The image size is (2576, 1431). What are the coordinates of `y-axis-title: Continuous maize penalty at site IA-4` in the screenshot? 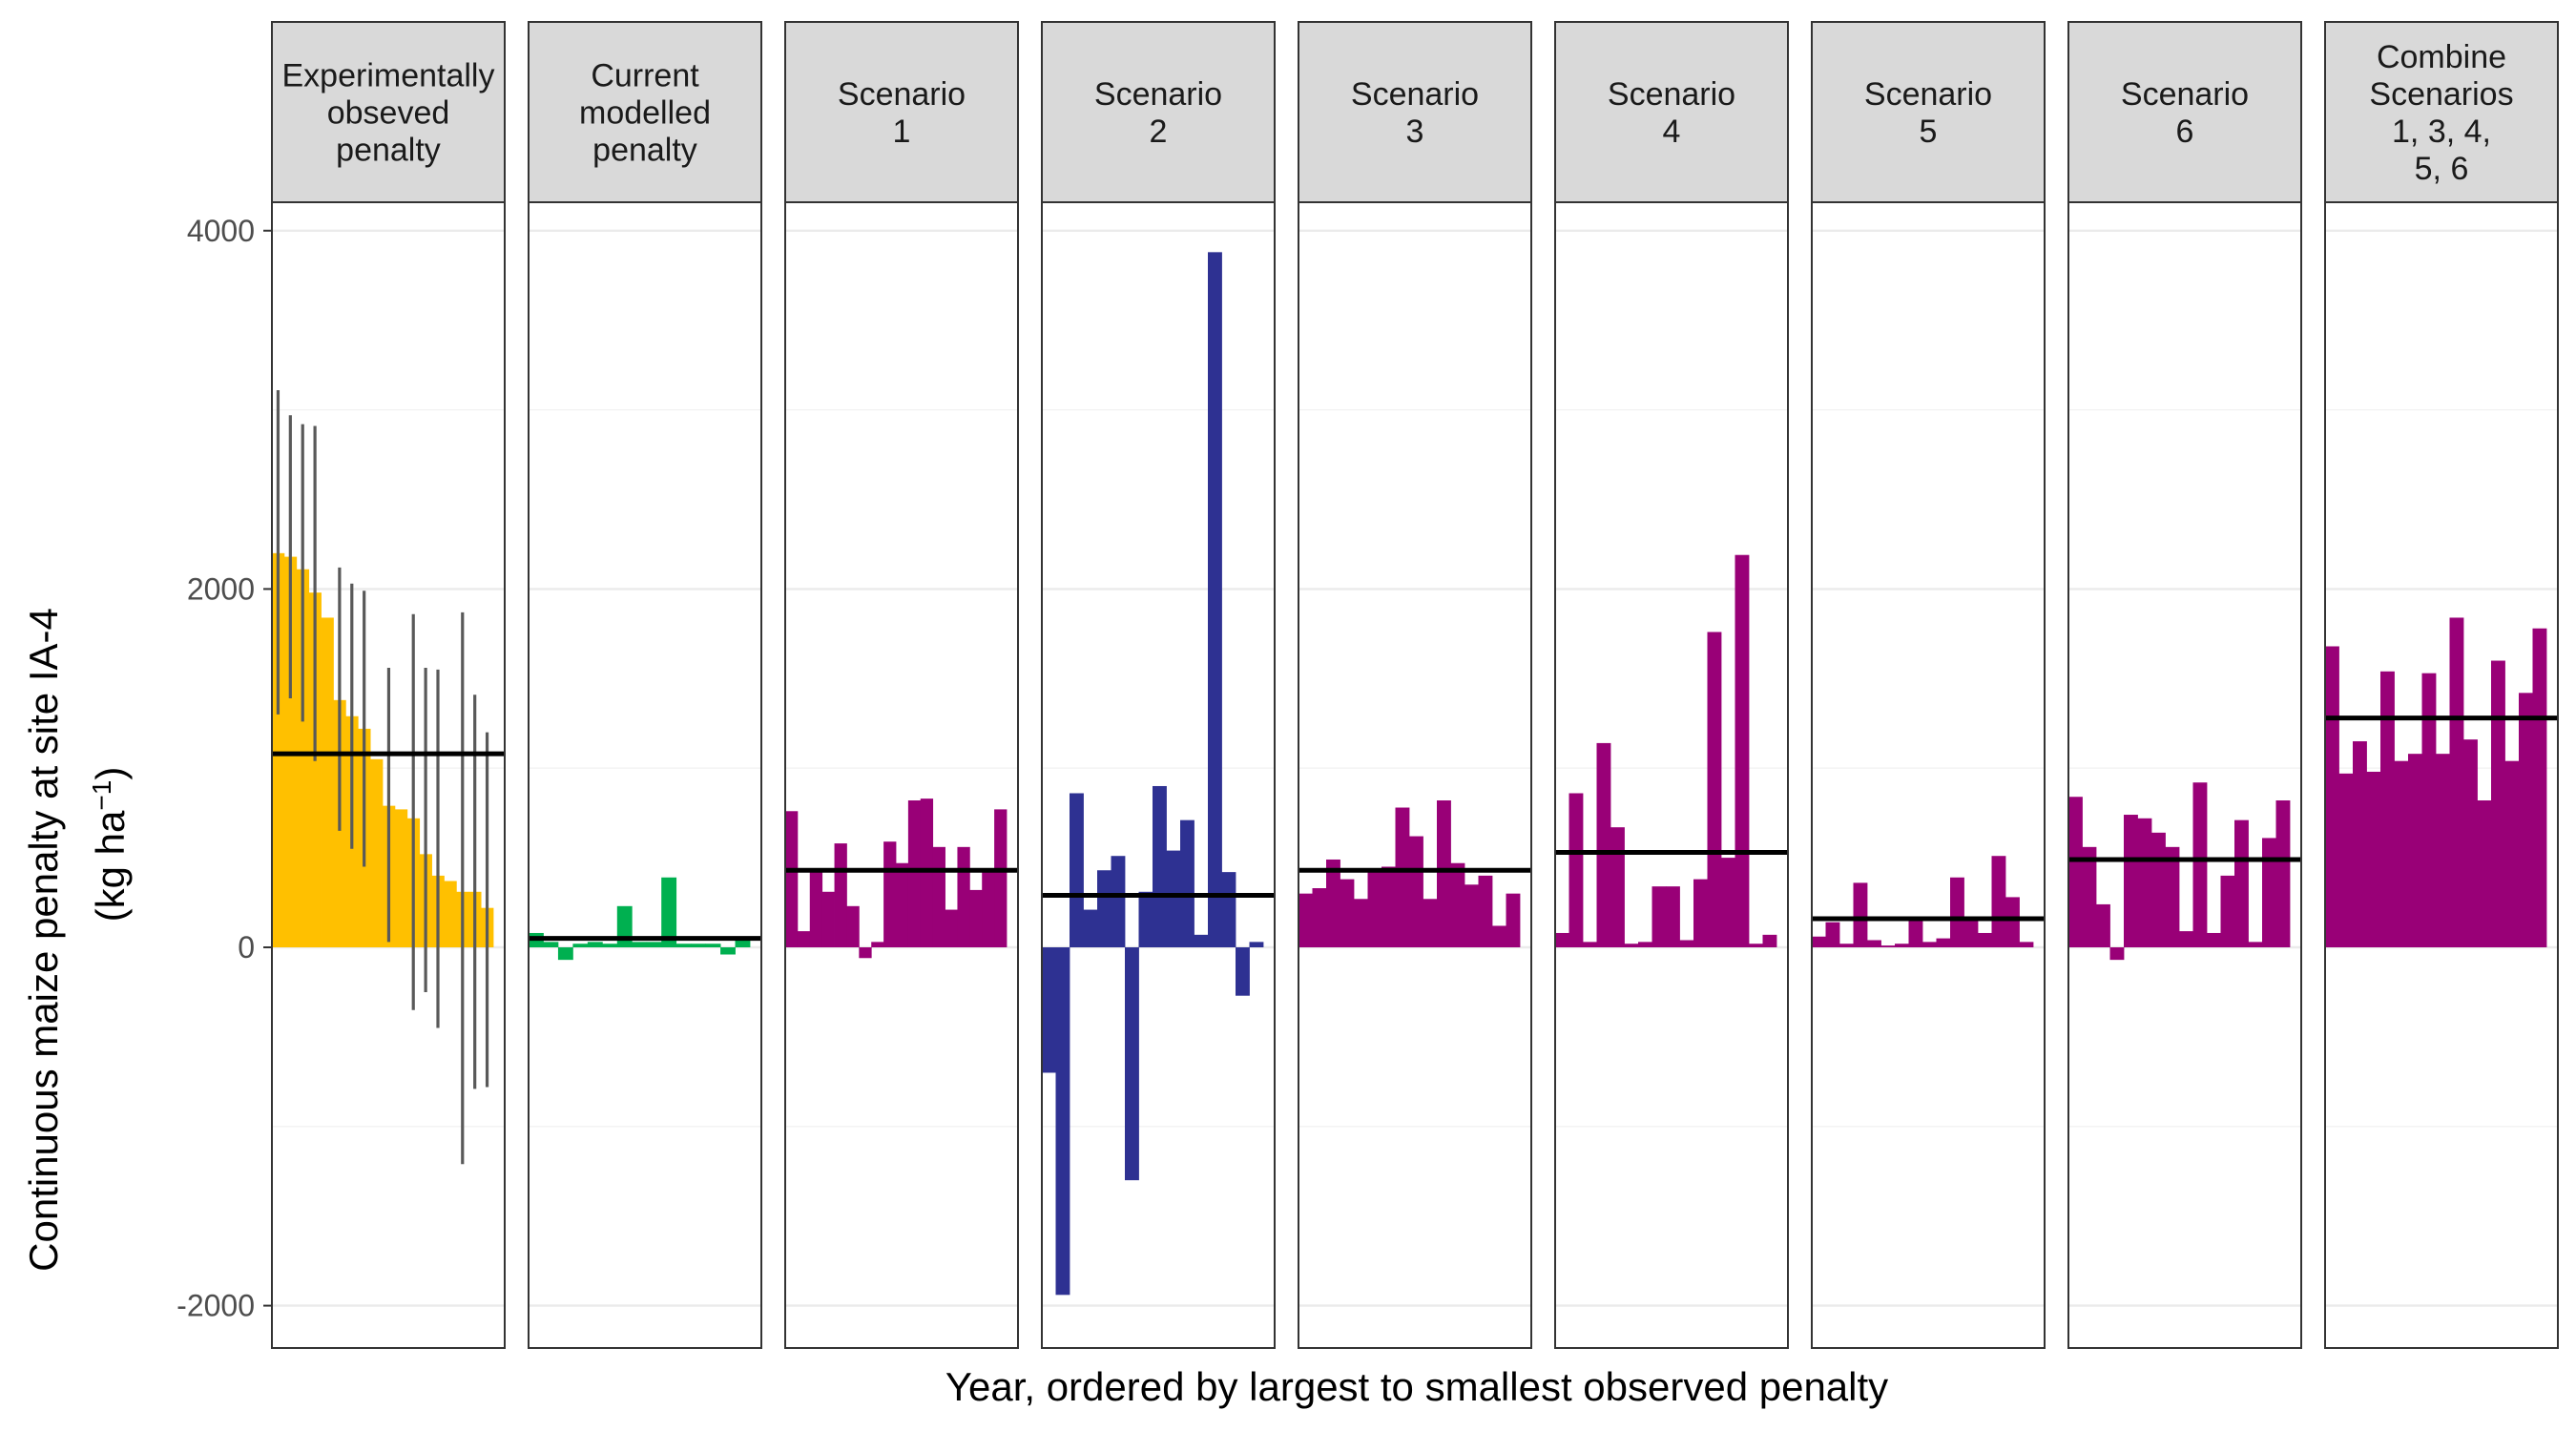 It's located at (43, 940).